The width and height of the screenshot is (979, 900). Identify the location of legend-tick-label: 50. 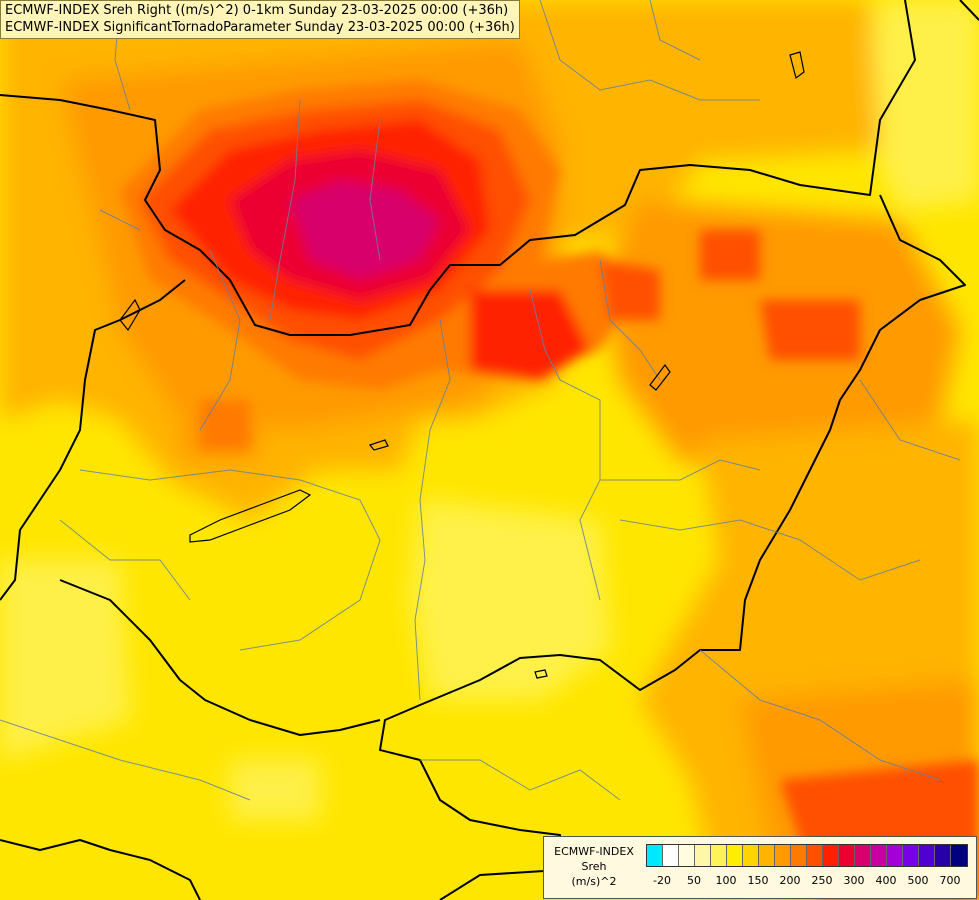
(694, 880).